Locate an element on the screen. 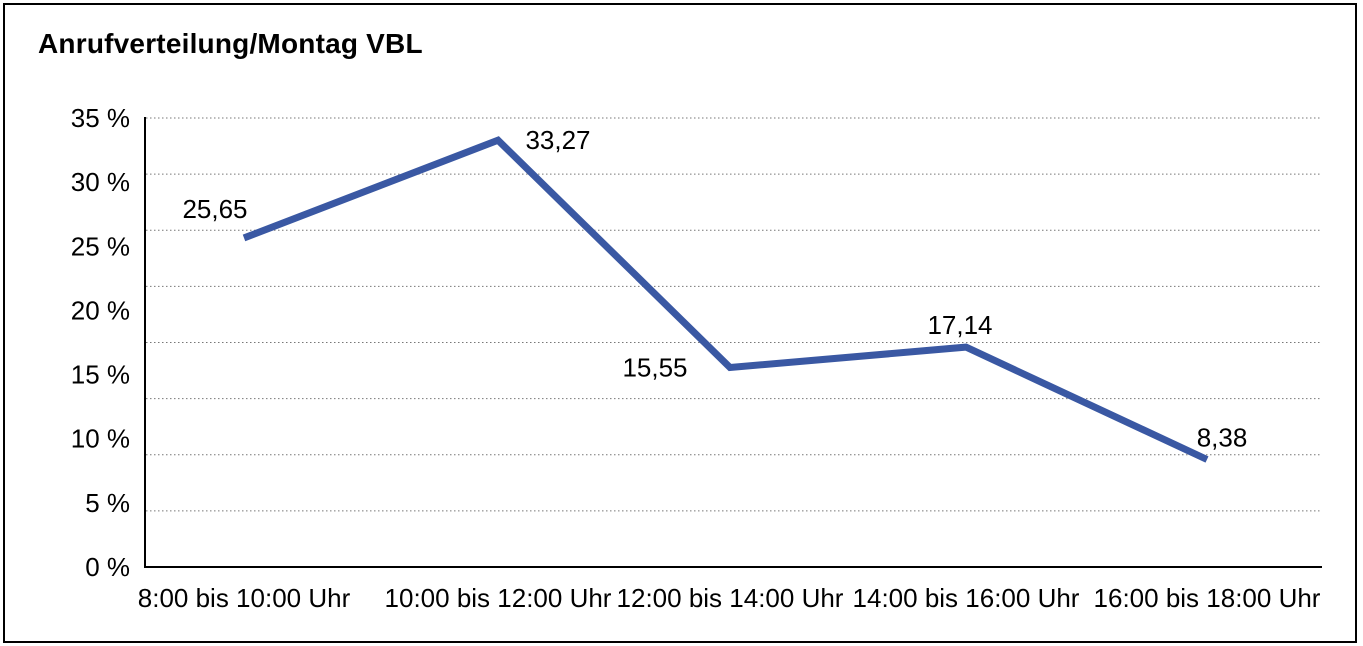 The width and height of the screenshot is (1363, 646). y-tick-label: 20 % is located at coordinates (100, 310).